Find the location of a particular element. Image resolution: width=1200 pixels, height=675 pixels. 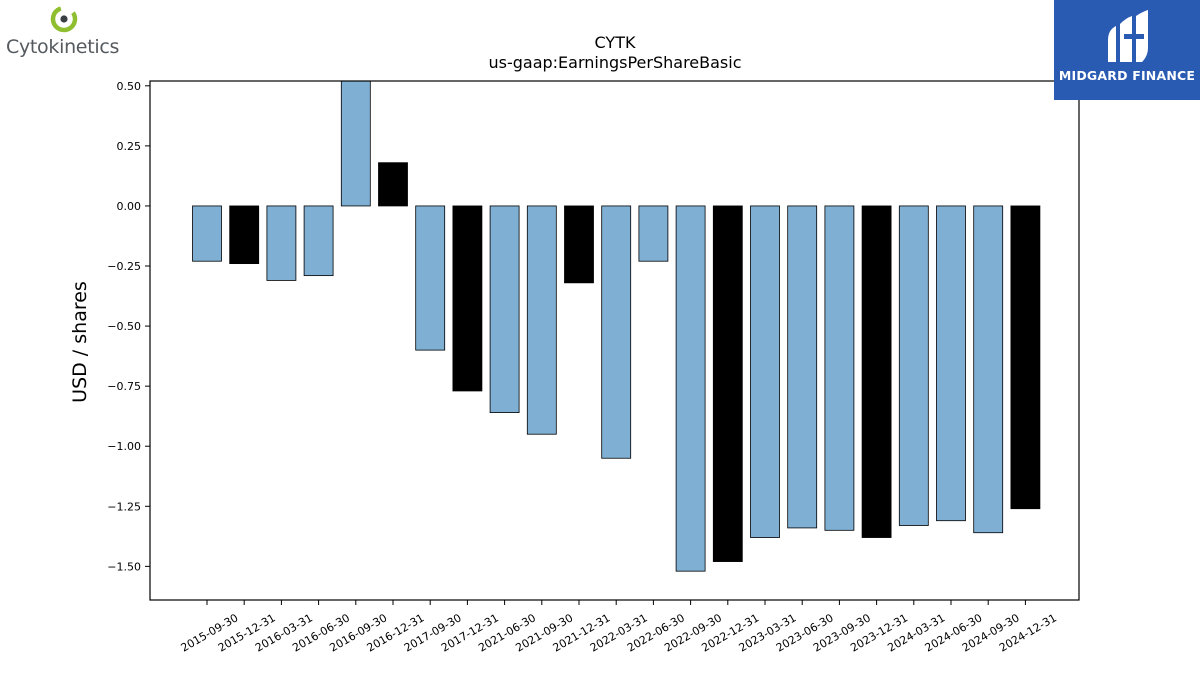

chart-title: CYTK is located at coordinates (615, 42).